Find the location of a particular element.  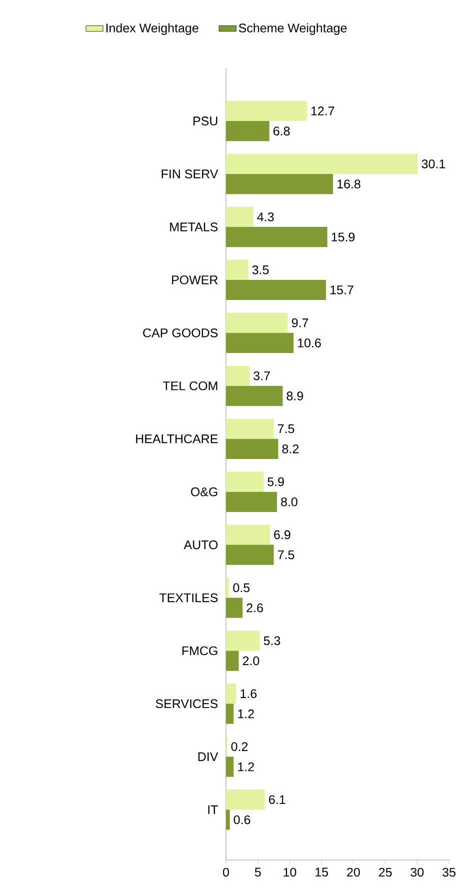

y-tick-label: FMCG is located at coordinates (200, 651).